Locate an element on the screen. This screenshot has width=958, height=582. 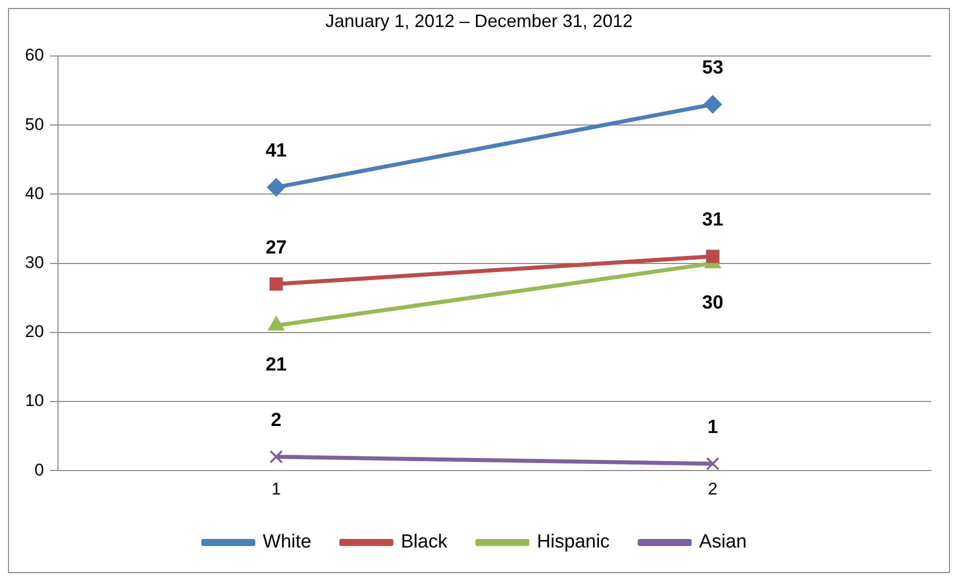
legend-label: Asian is located at coordinates (723, 542).